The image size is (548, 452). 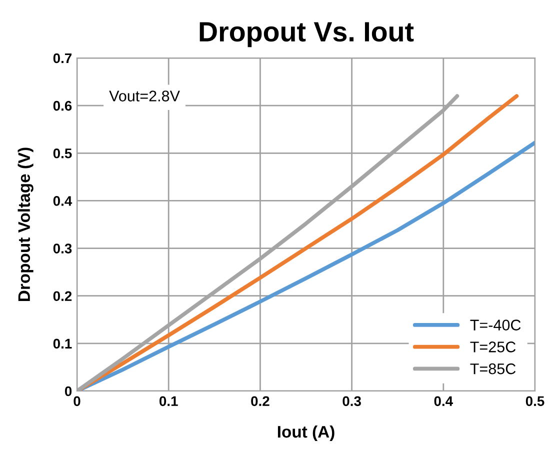 What do you see at coordinates (62, 58) in the screenshot?
I see `y-tick-label: 0.7` at bounding box center [62, 58].